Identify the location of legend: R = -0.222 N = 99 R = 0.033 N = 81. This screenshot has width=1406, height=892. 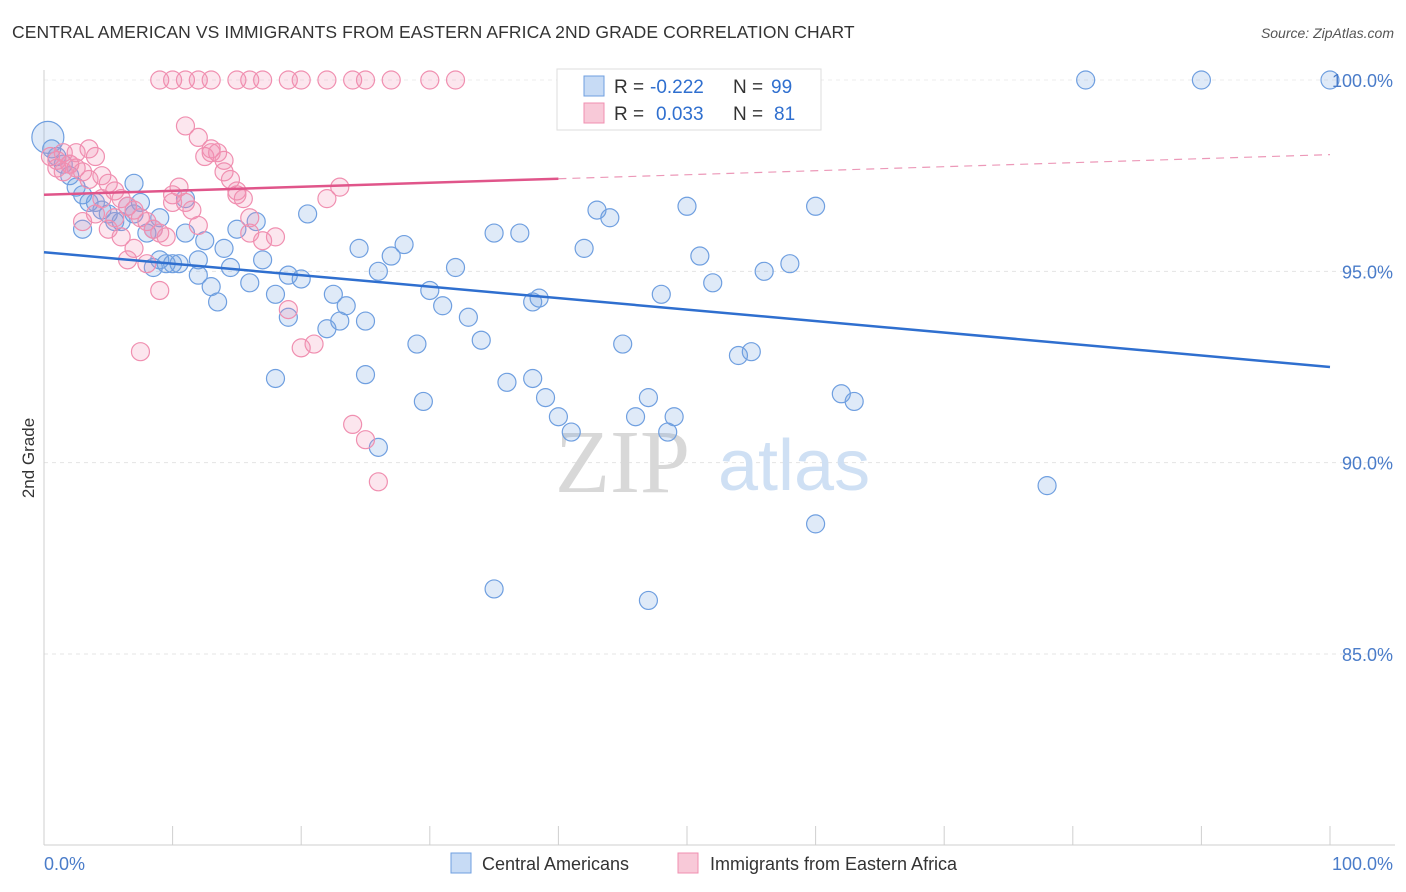
(689, 99).